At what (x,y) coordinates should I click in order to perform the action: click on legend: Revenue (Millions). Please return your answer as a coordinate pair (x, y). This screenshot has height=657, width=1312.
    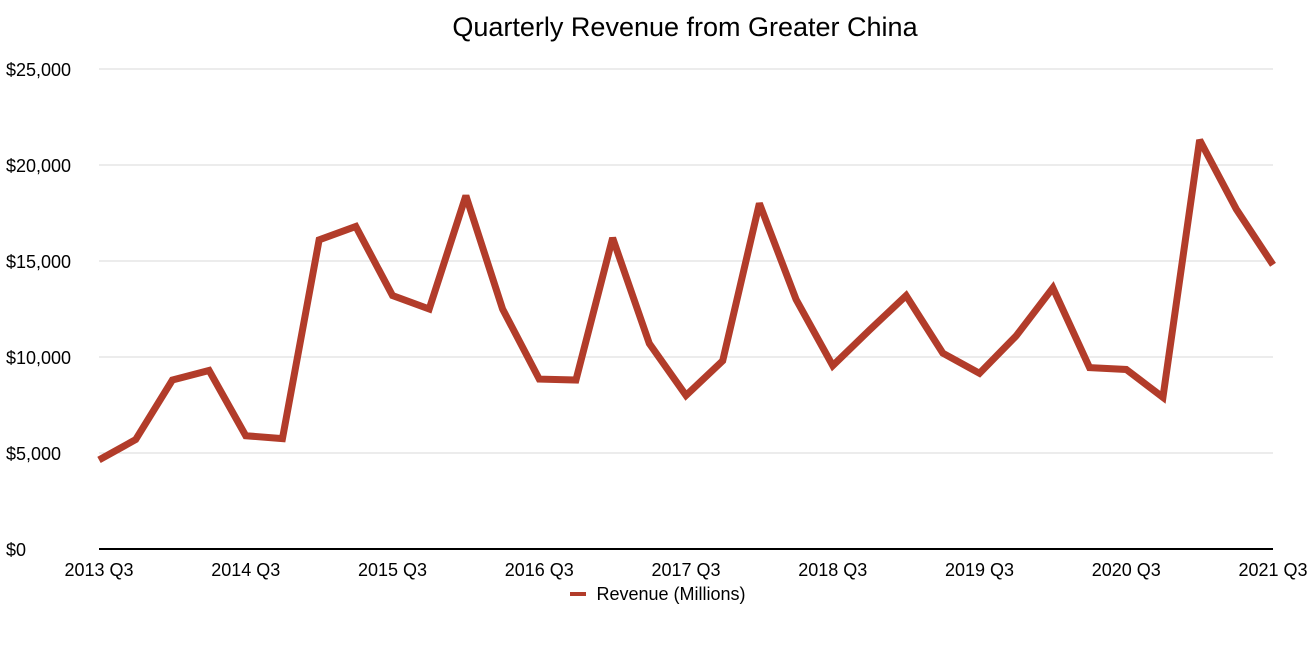
    Looking at the image, I should click on (656, 592).